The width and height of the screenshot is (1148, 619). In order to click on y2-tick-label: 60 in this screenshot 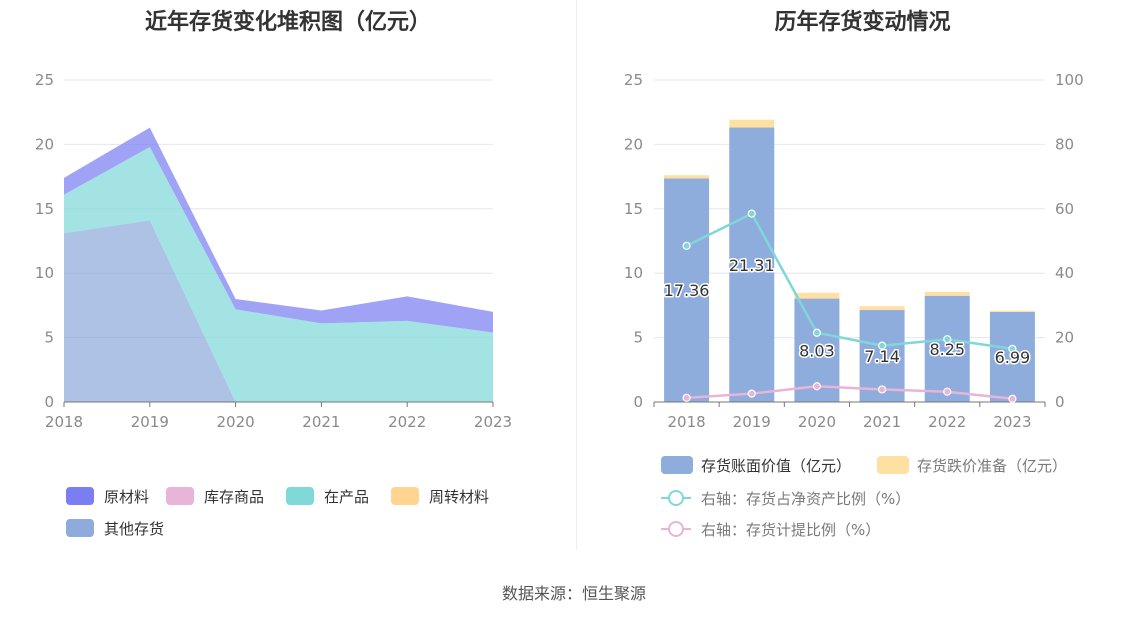, I will do `click(1064, 209)`.